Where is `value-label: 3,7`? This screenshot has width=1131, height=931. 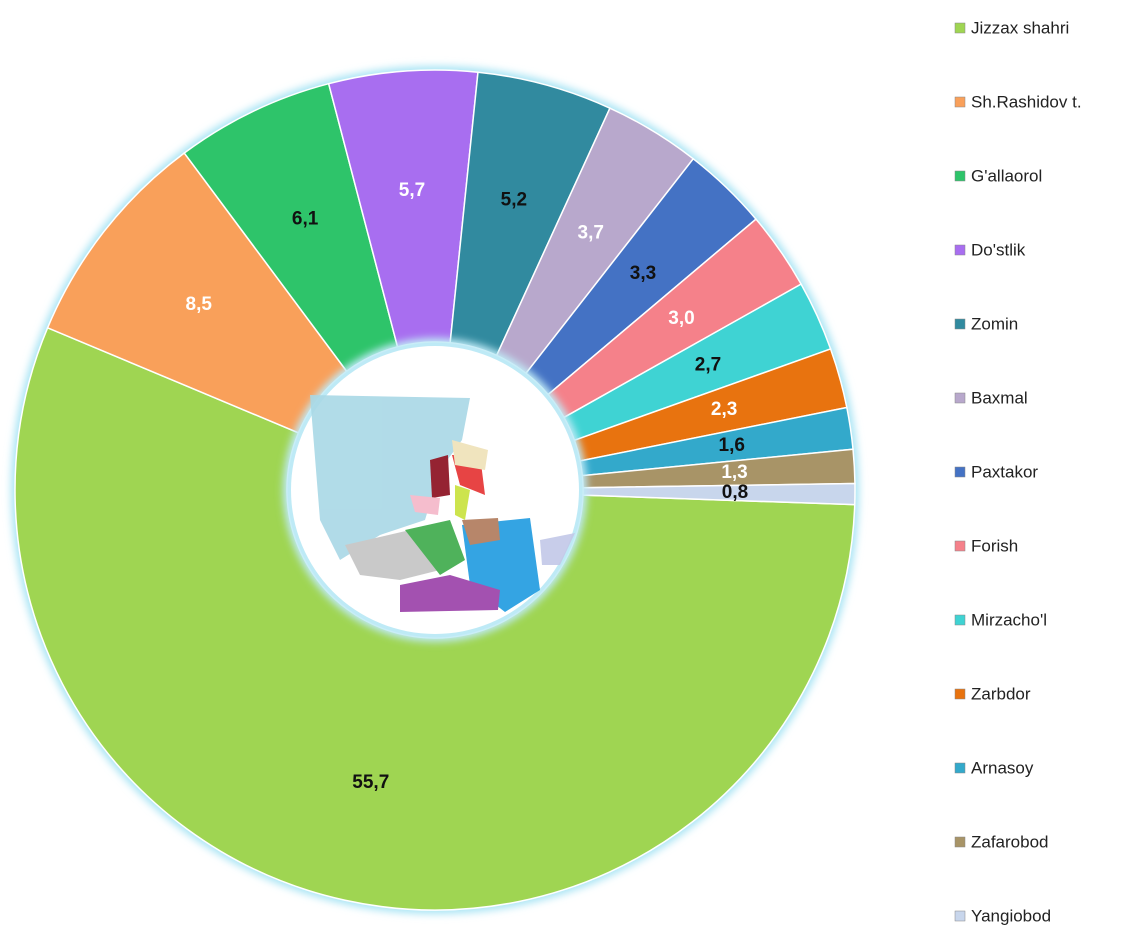
value-label: 3,7 is located at coordinates (591, 233).